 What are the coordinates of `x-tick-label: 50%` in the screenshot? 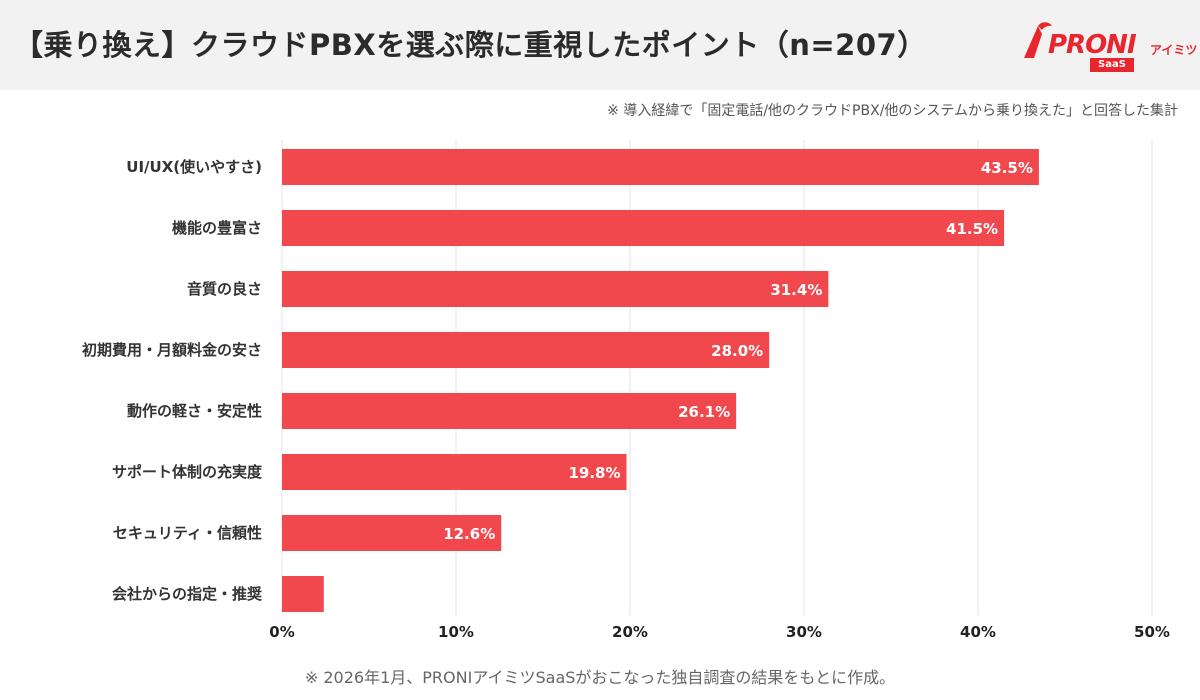 It's located at (1152, 632).